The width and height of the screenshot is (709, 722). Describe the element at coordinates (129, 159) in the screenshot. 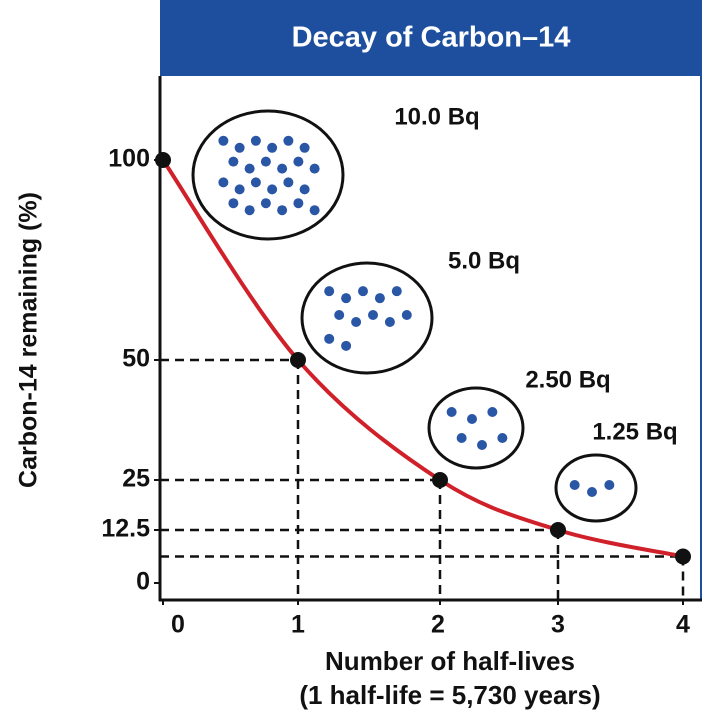

I see `y-tick-label: 100` at that location.